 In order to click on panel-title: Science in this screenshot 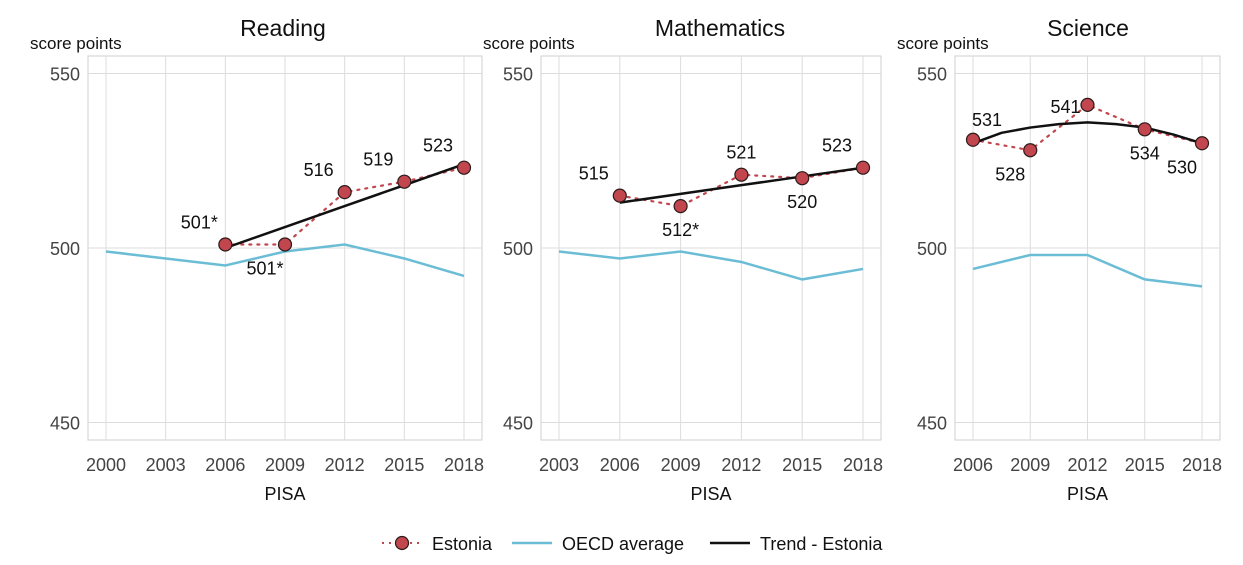, I will do `click(1088, 28)`.